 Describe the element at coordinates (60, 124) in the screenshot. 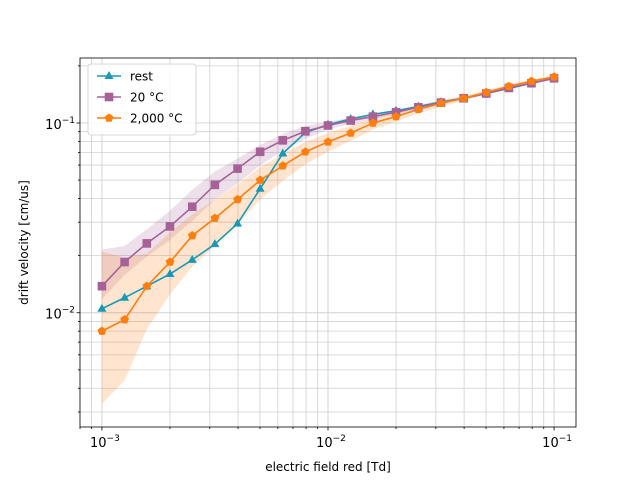

I see `y-tick-label: 10⁻¹` at that location.